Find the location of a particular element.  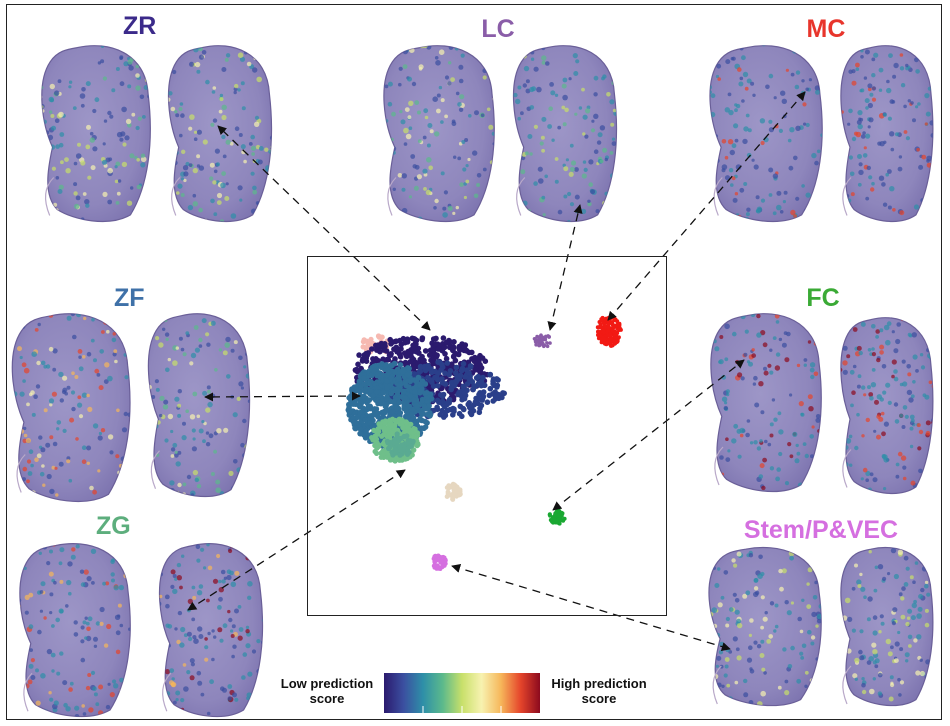

cluster-zg-dark is located at coordinates (400, 444).